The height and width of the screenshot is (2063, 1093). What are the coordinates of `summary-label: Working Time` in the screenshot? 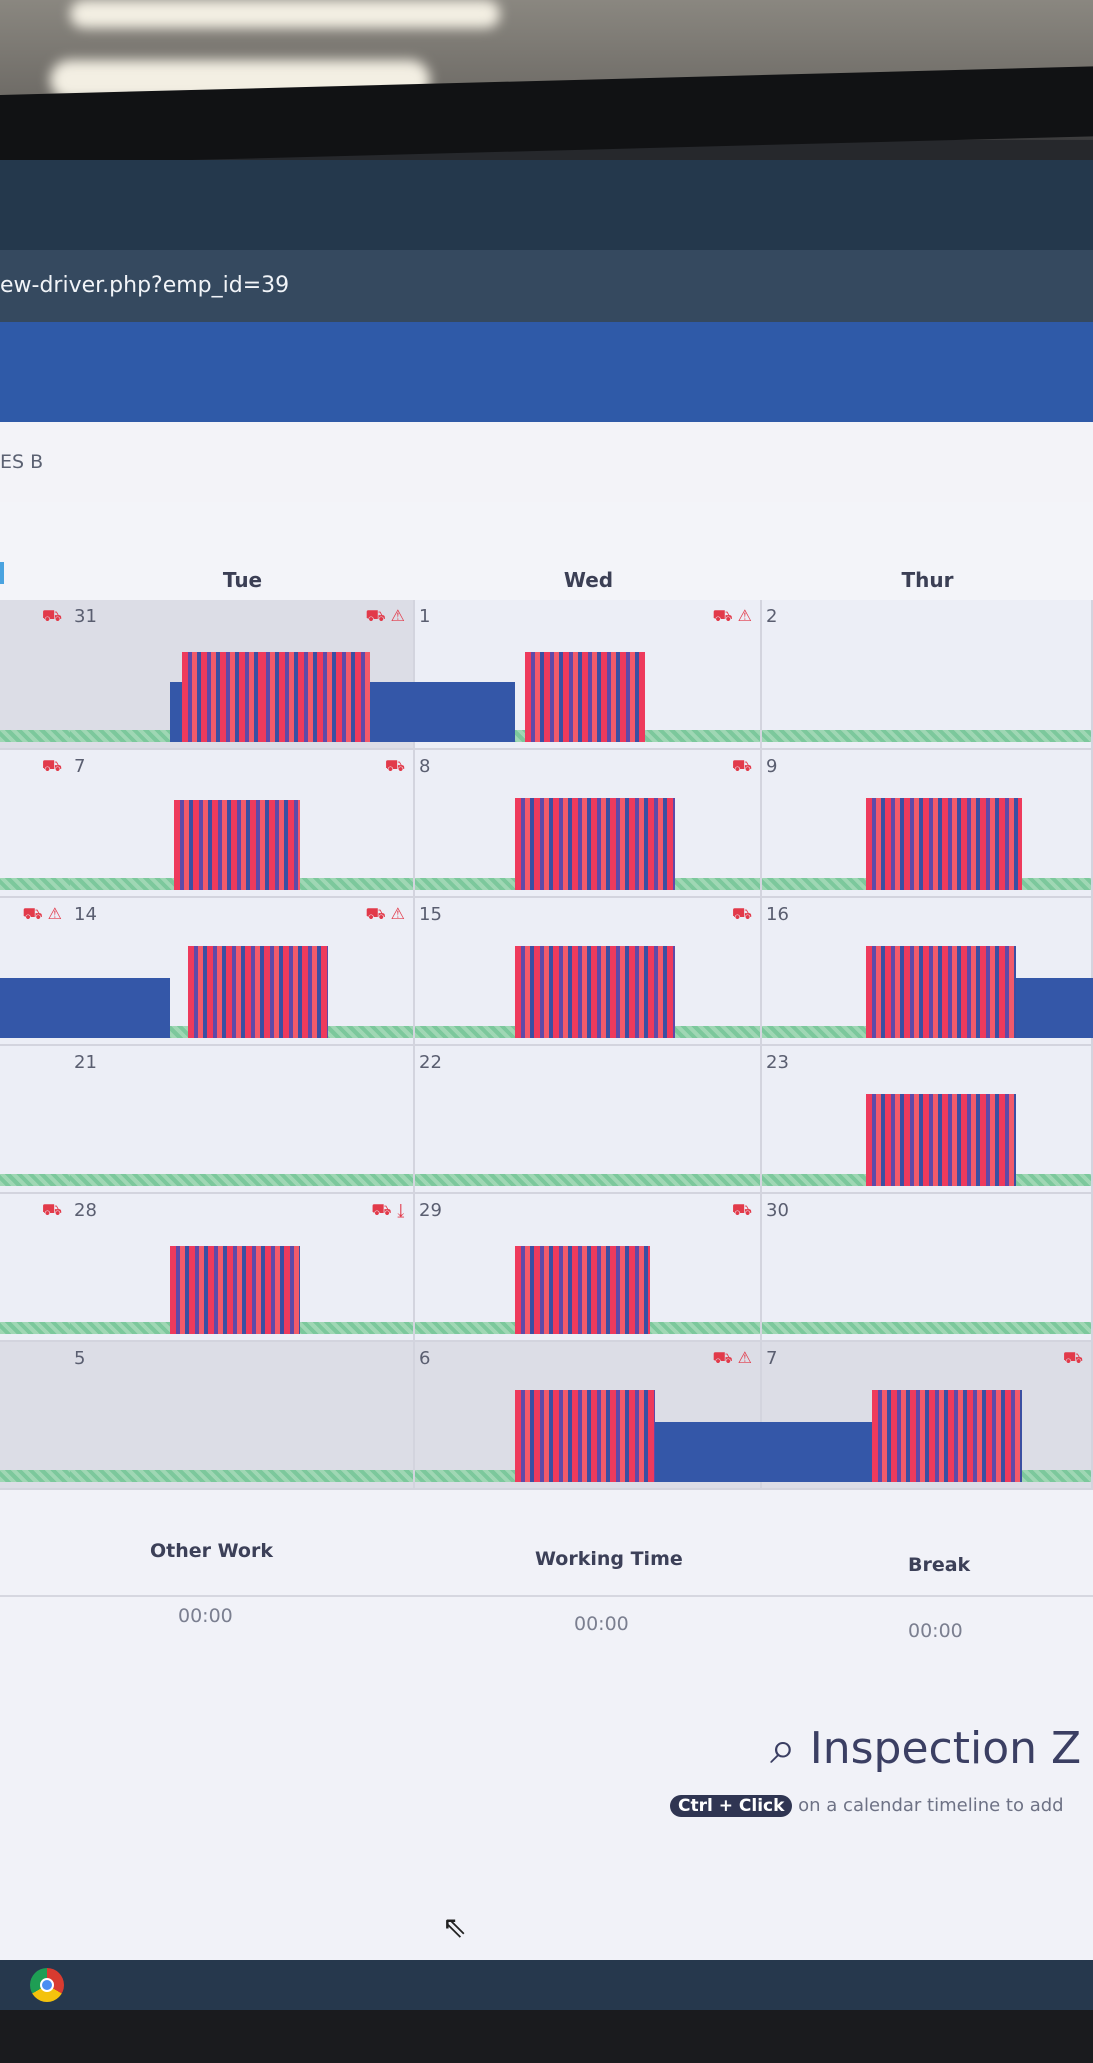 It's located at (609, 1559).